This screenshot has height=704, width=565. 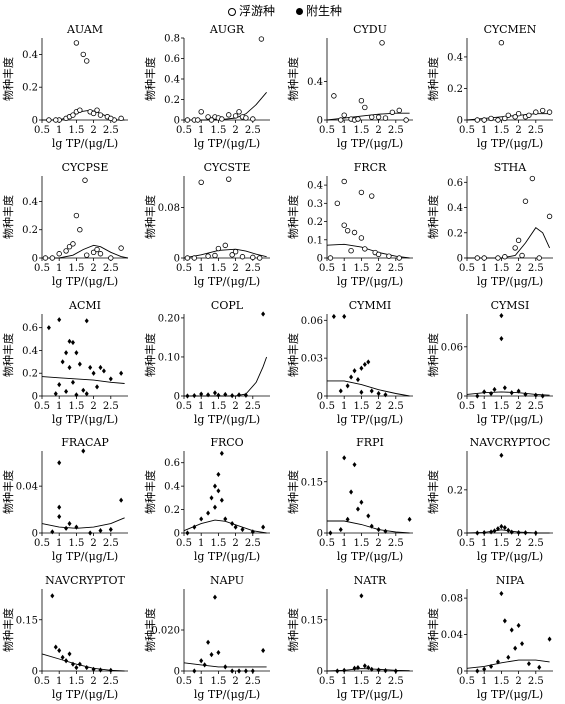 What do you see at coordinates (312, 620) in the screenshot?
I see `y-tick-label: 0.15` at bounding box center [312, 620].